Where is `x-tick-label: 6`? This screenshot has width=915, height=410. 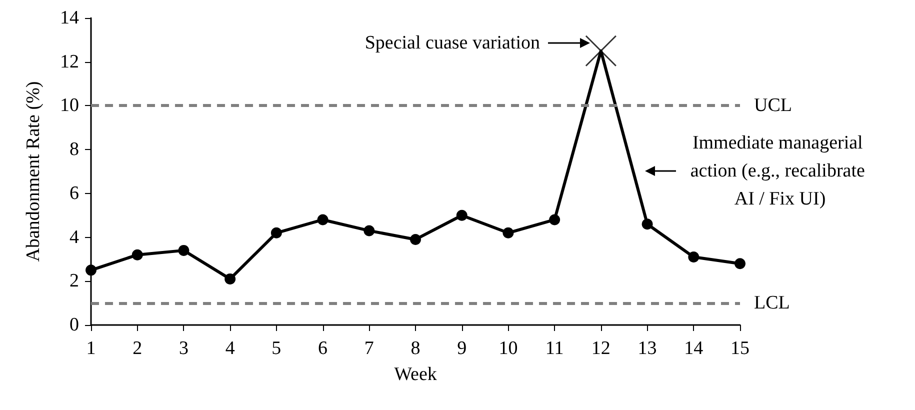 x-tick-label: 6 is located at coordinates (323, 348).